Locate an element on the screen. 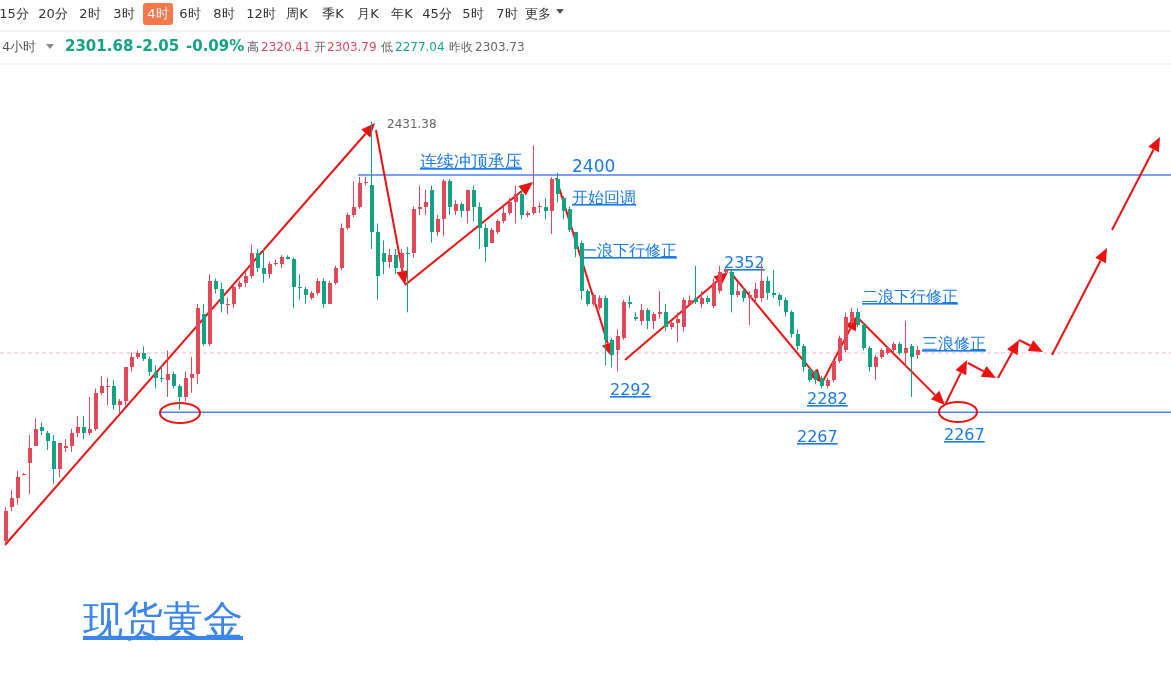  text: 3时 is located at coordinates (124, 13).